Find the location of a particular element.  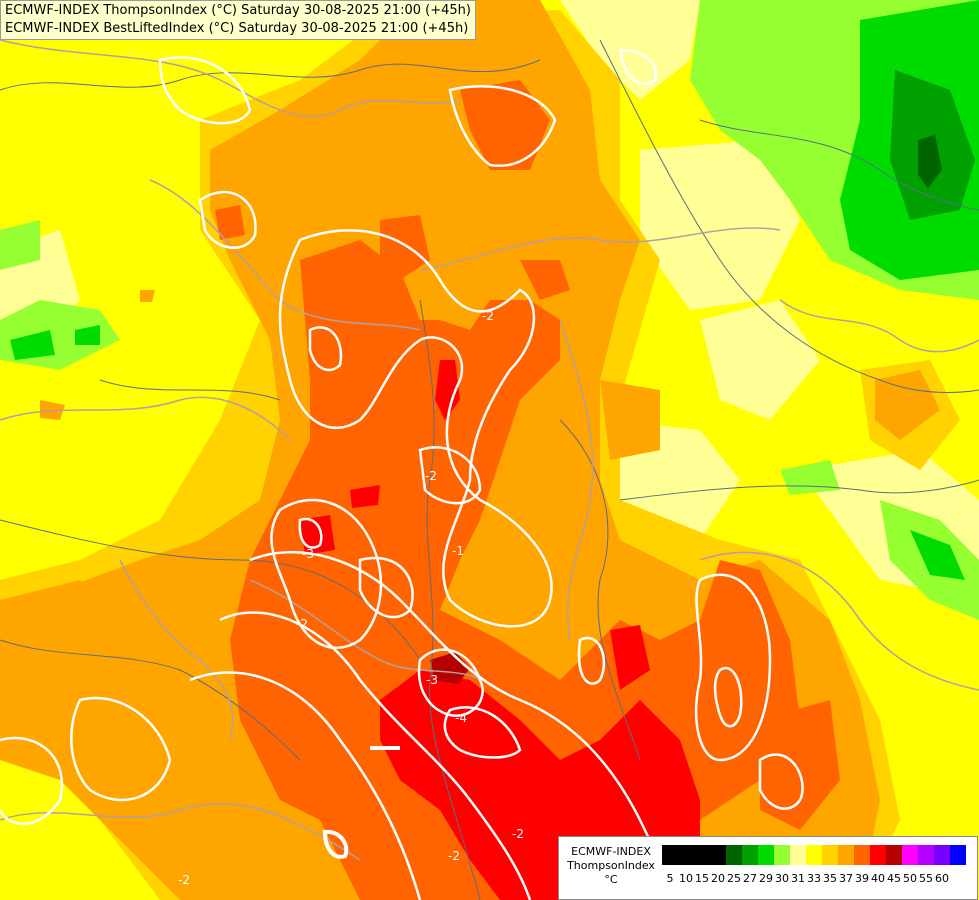

legend-parameter: ThompsonIndex is located at coordinates (611, 865).